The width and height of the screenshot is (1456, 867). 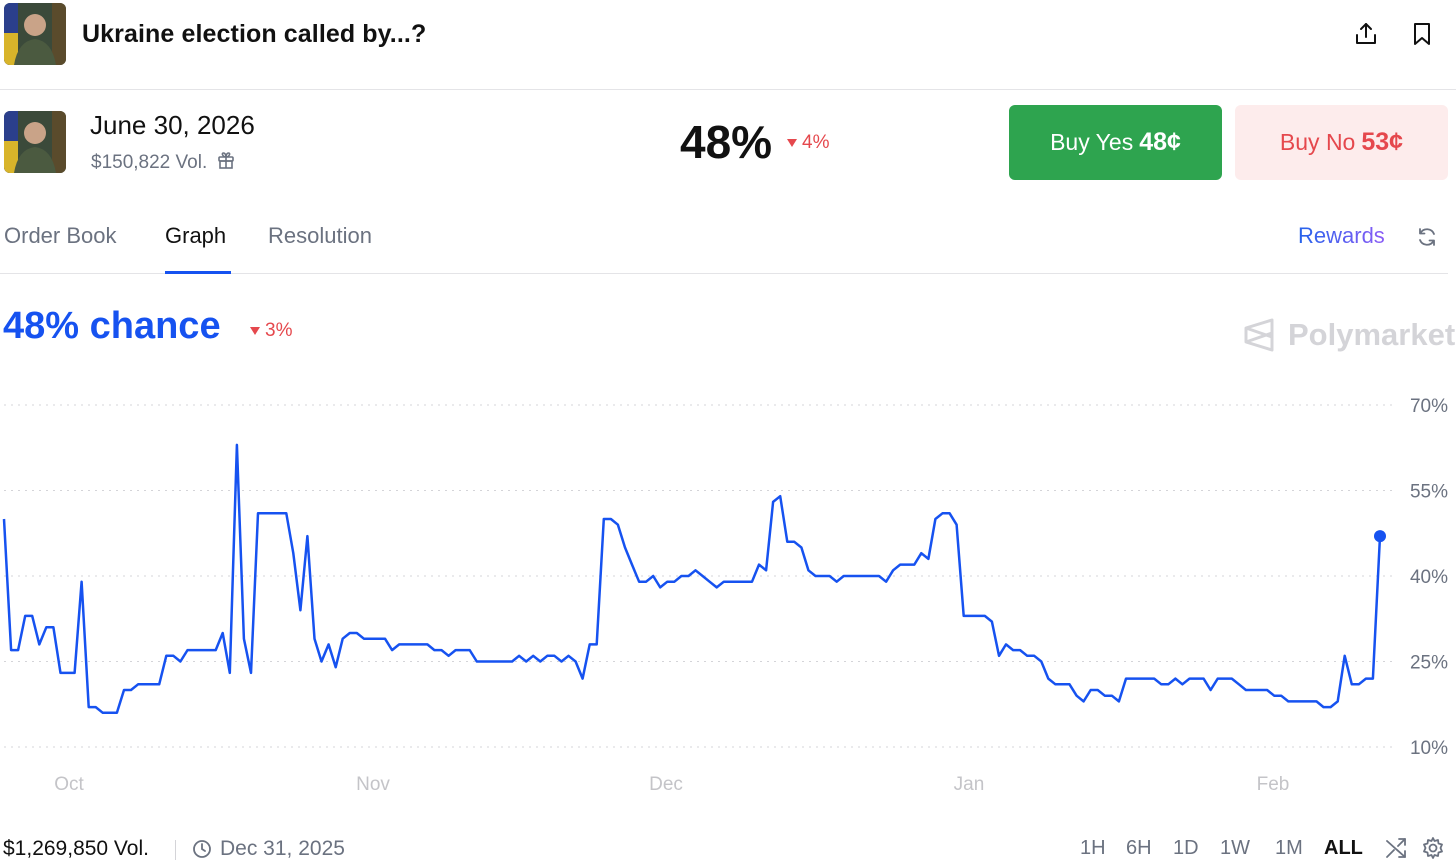 I want to click on x-tick-label: Feb, so click(x=1273, y=784).